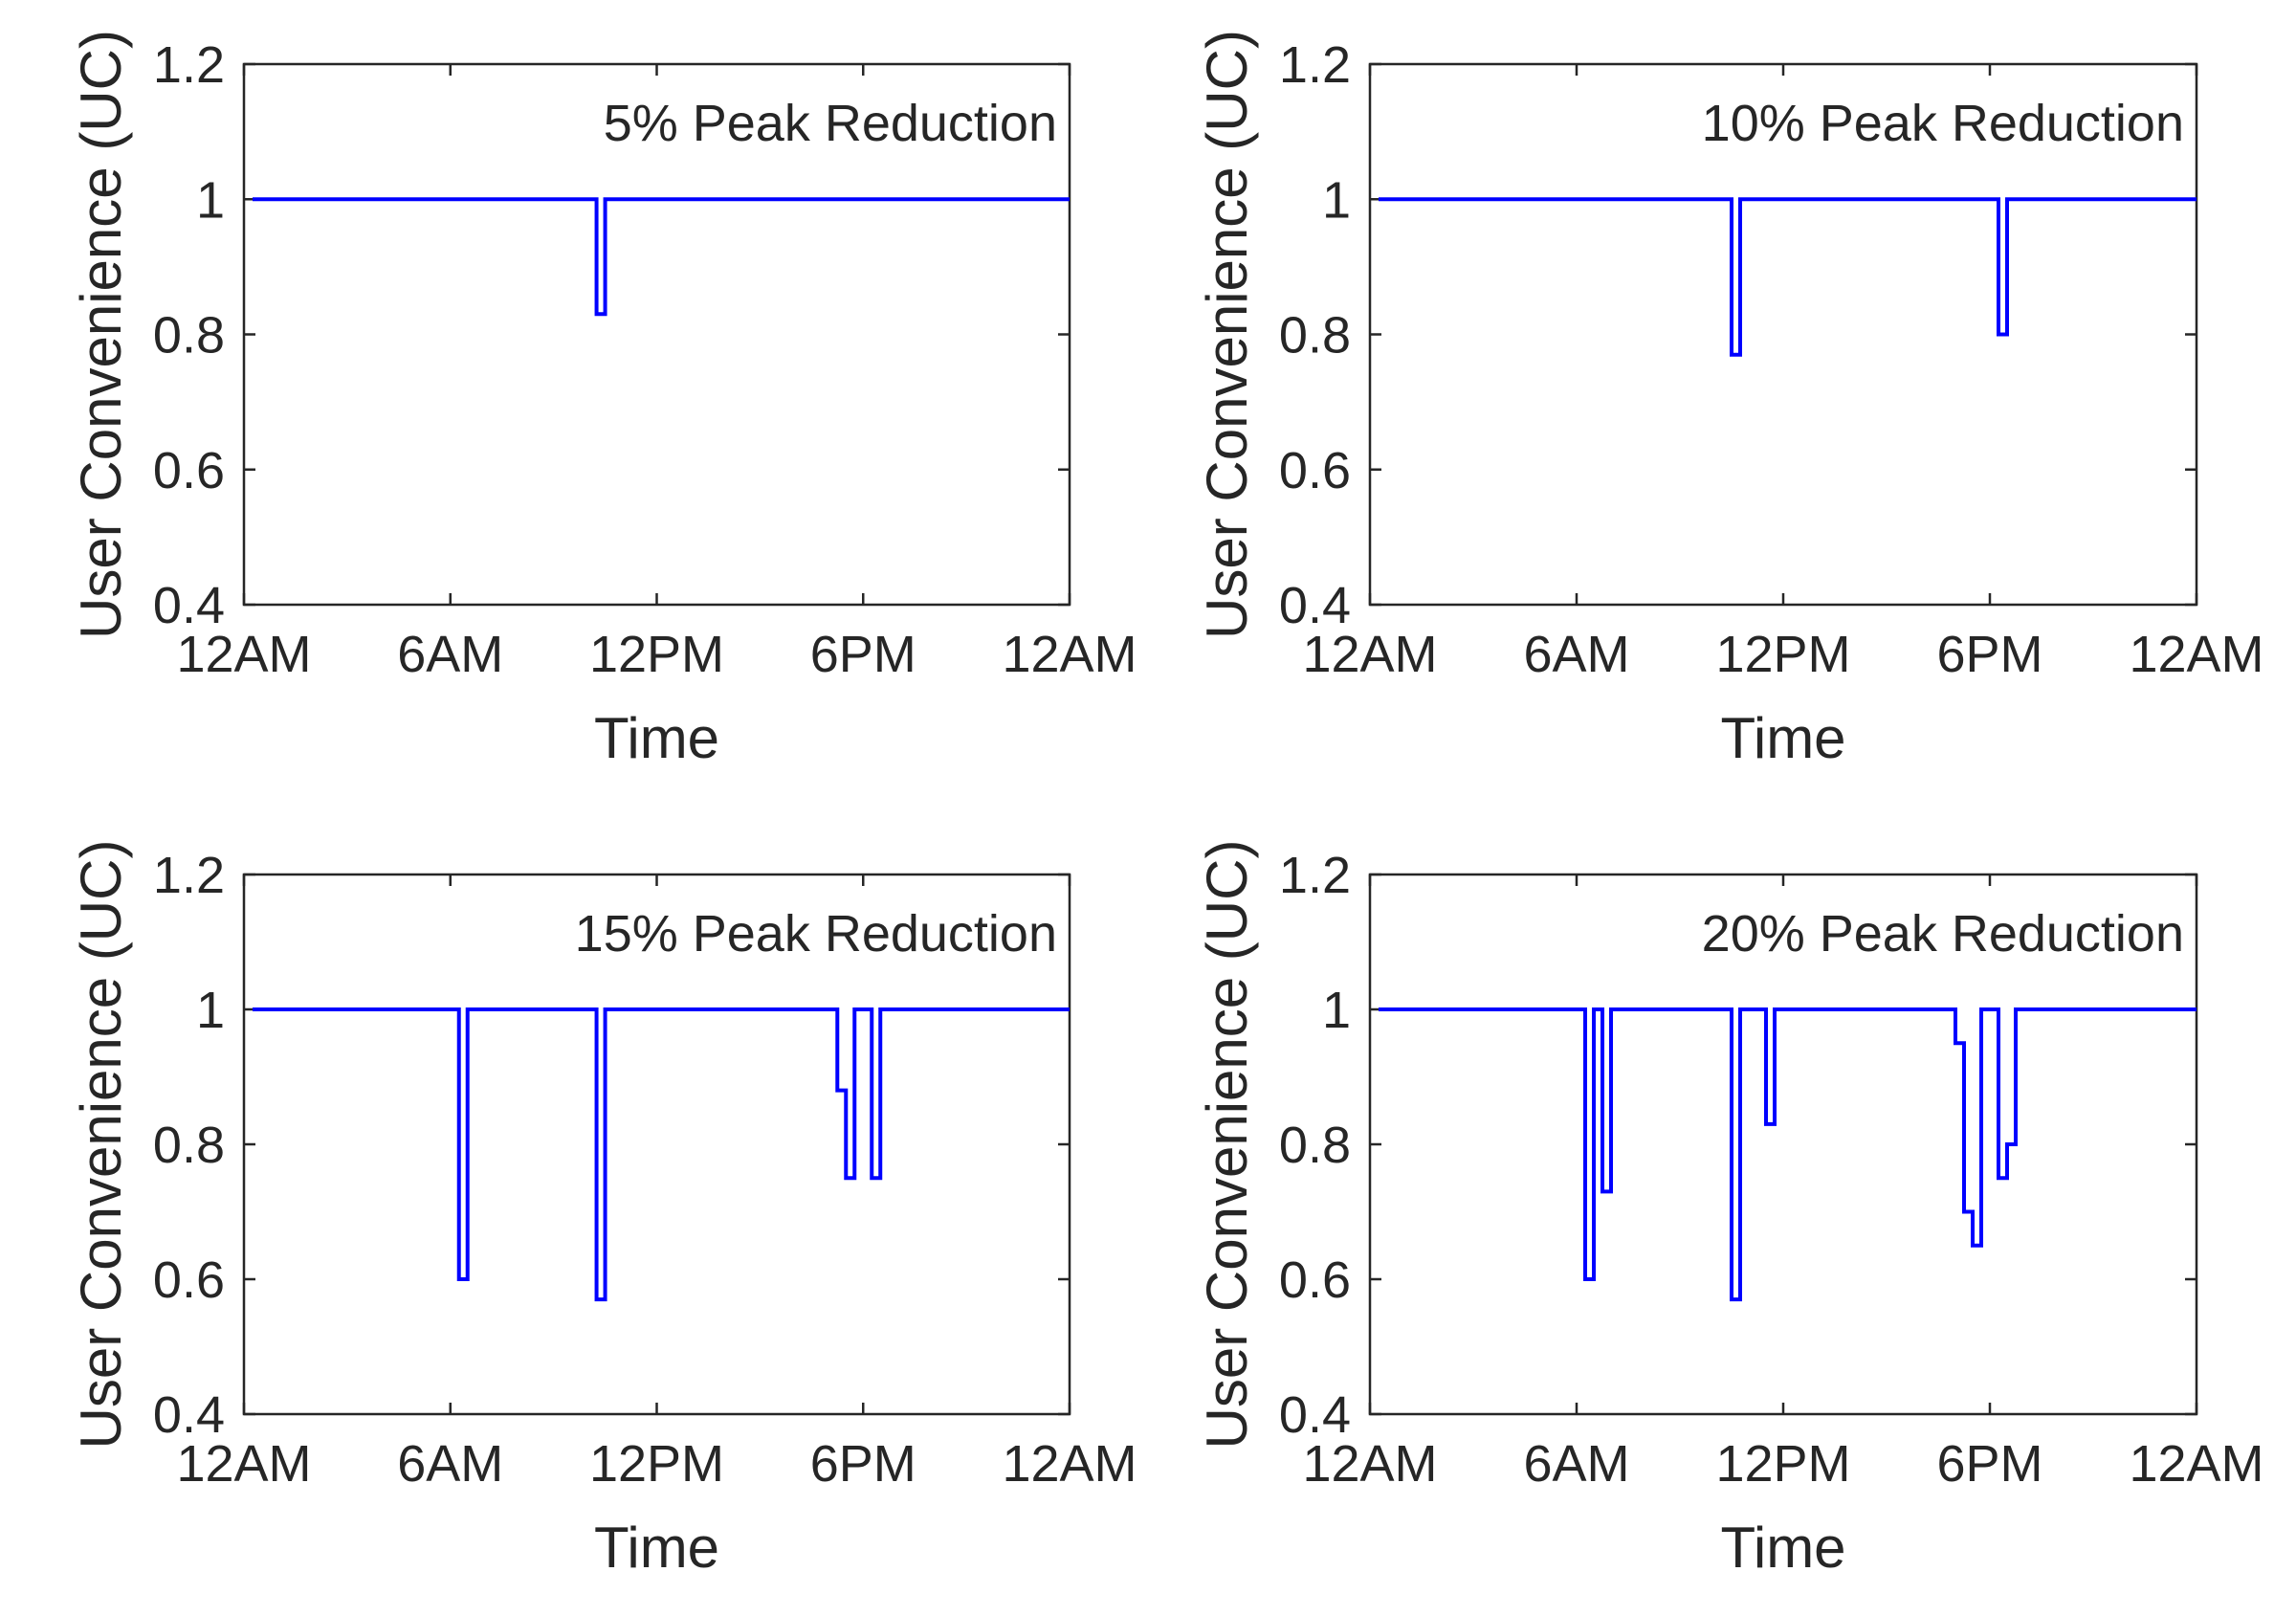 The image size is (2296, 1616). What do you see at coordinates (1943, 123) in the screenshot?
I see `panel-annotation: 10% Peak Reduction` at bounding box center [1943, 123].